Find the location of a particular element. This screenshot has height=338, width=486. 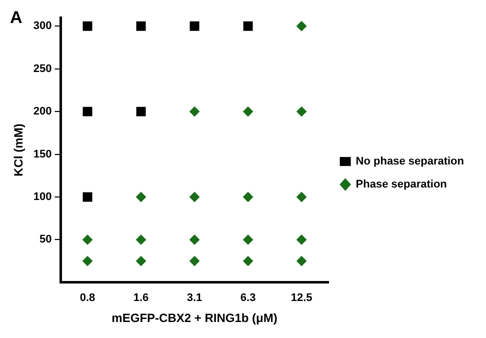

y-tick-label: 300 is located at coordinates (42, 26).